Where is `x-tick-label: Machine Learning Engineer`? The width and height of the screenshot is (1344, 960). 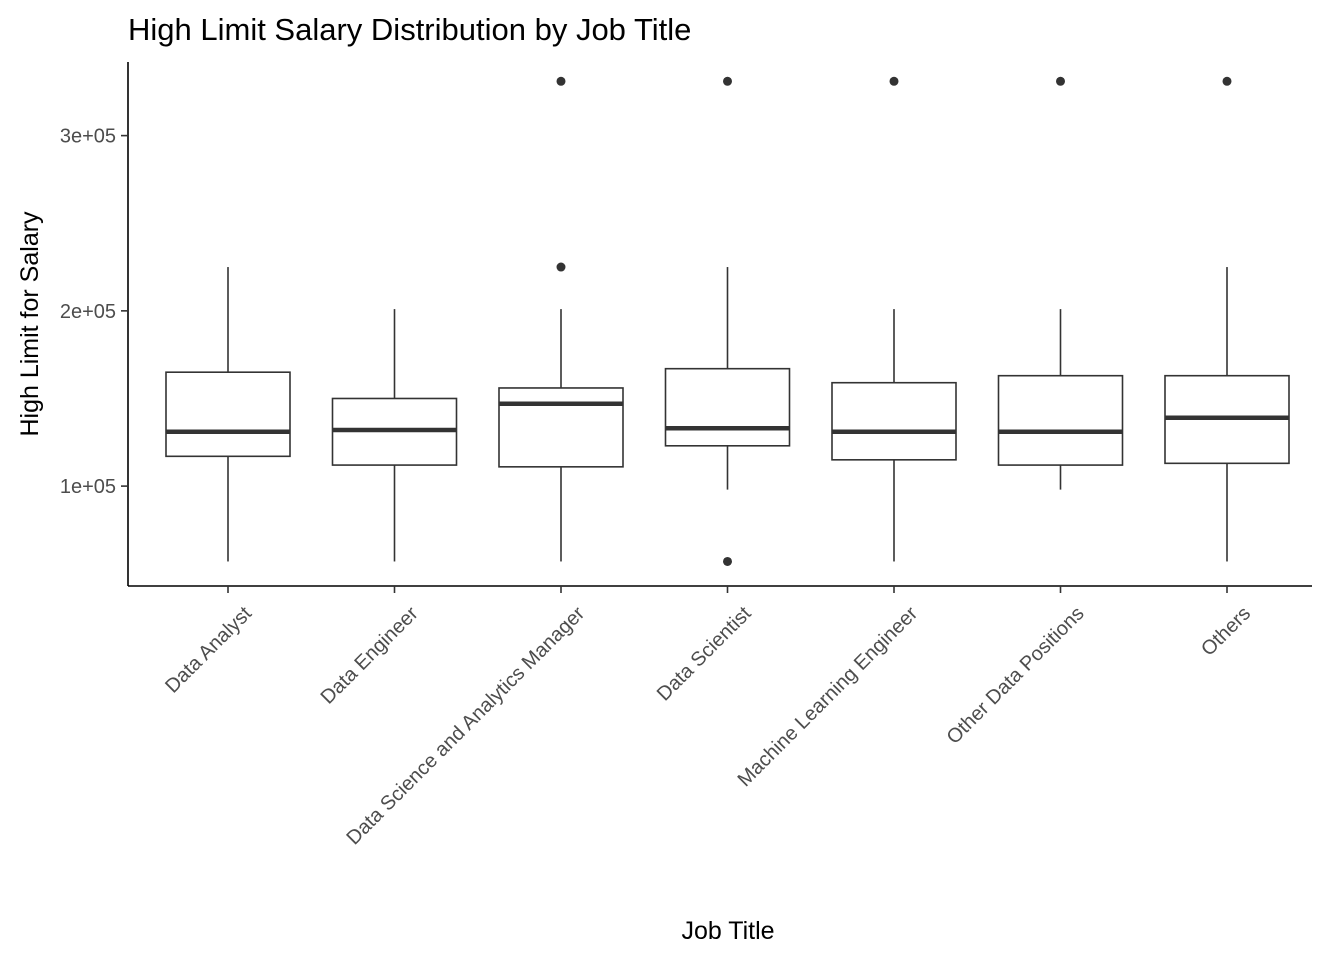
x-tick-label: Machine Learning Engineer is located at coordinates (828, 696).